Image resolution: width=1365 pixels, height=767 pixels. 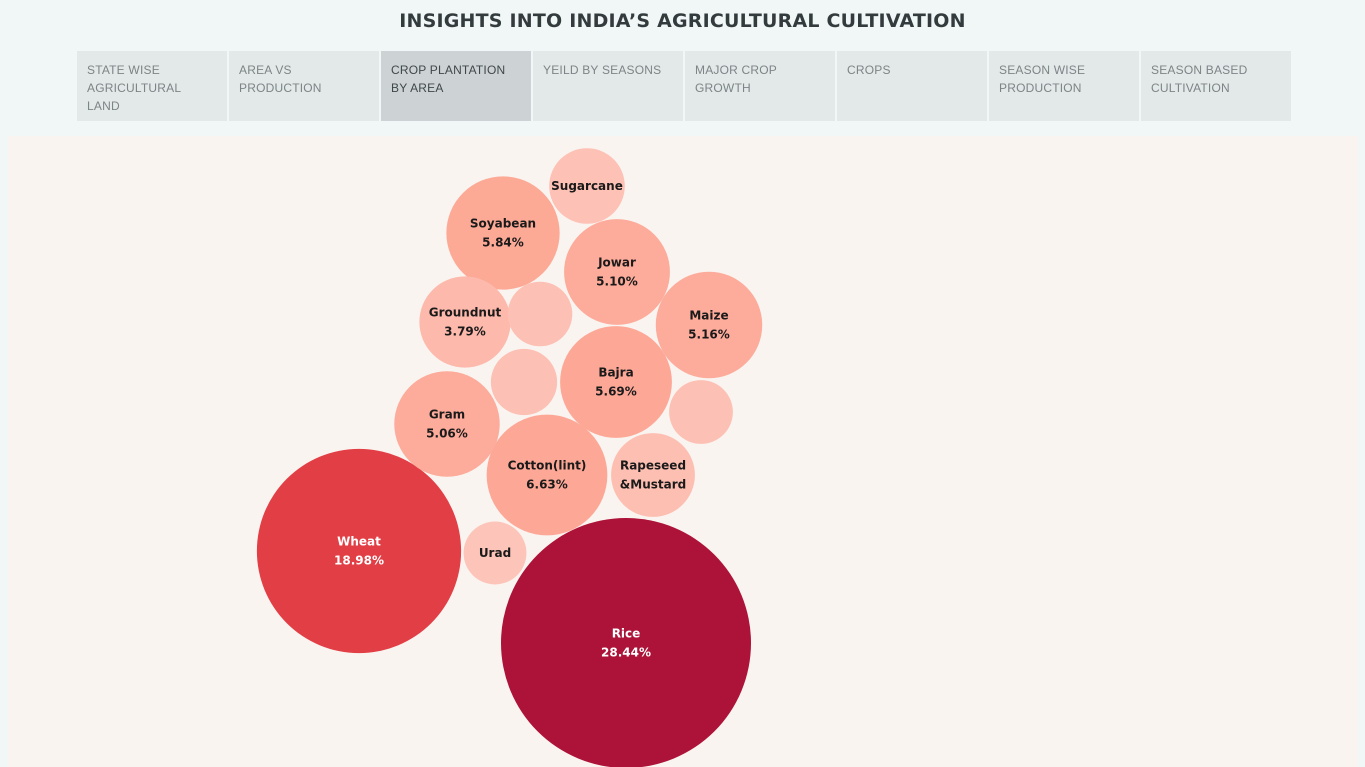 What do you see at coordinates (653, 485) in the screenshot?
I see `bubble-name-label: &Mustard` at bounding box center [653, 485].